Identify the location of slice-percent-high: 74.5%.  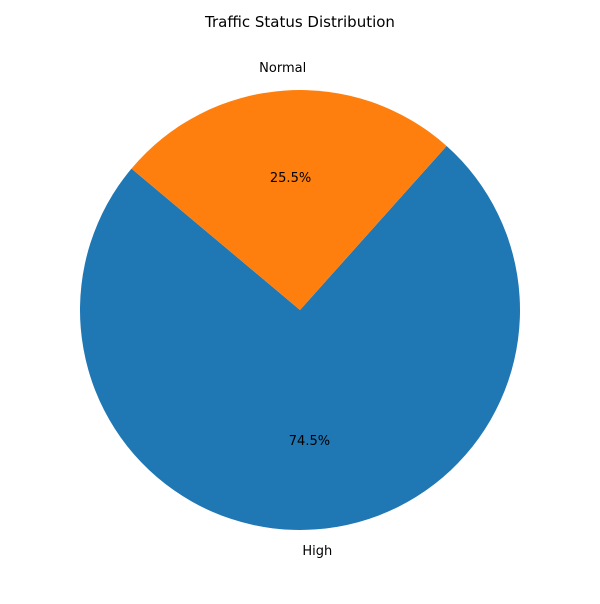
(309, 441).